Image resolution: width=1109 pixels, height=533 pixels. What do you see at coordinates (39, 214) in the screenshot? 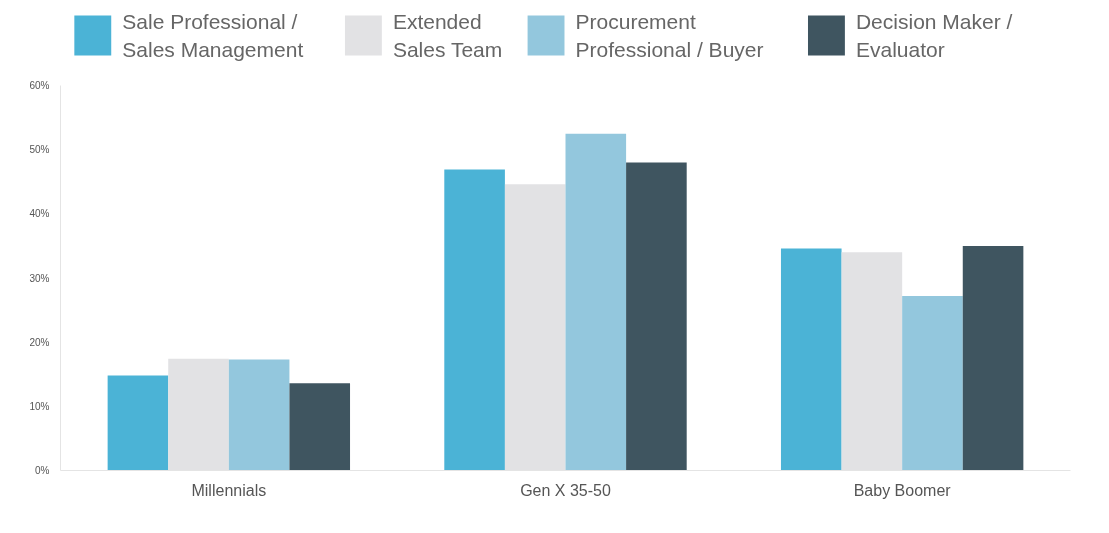
I see `y-tick-label: 40%` at bounding box center [39, 214].